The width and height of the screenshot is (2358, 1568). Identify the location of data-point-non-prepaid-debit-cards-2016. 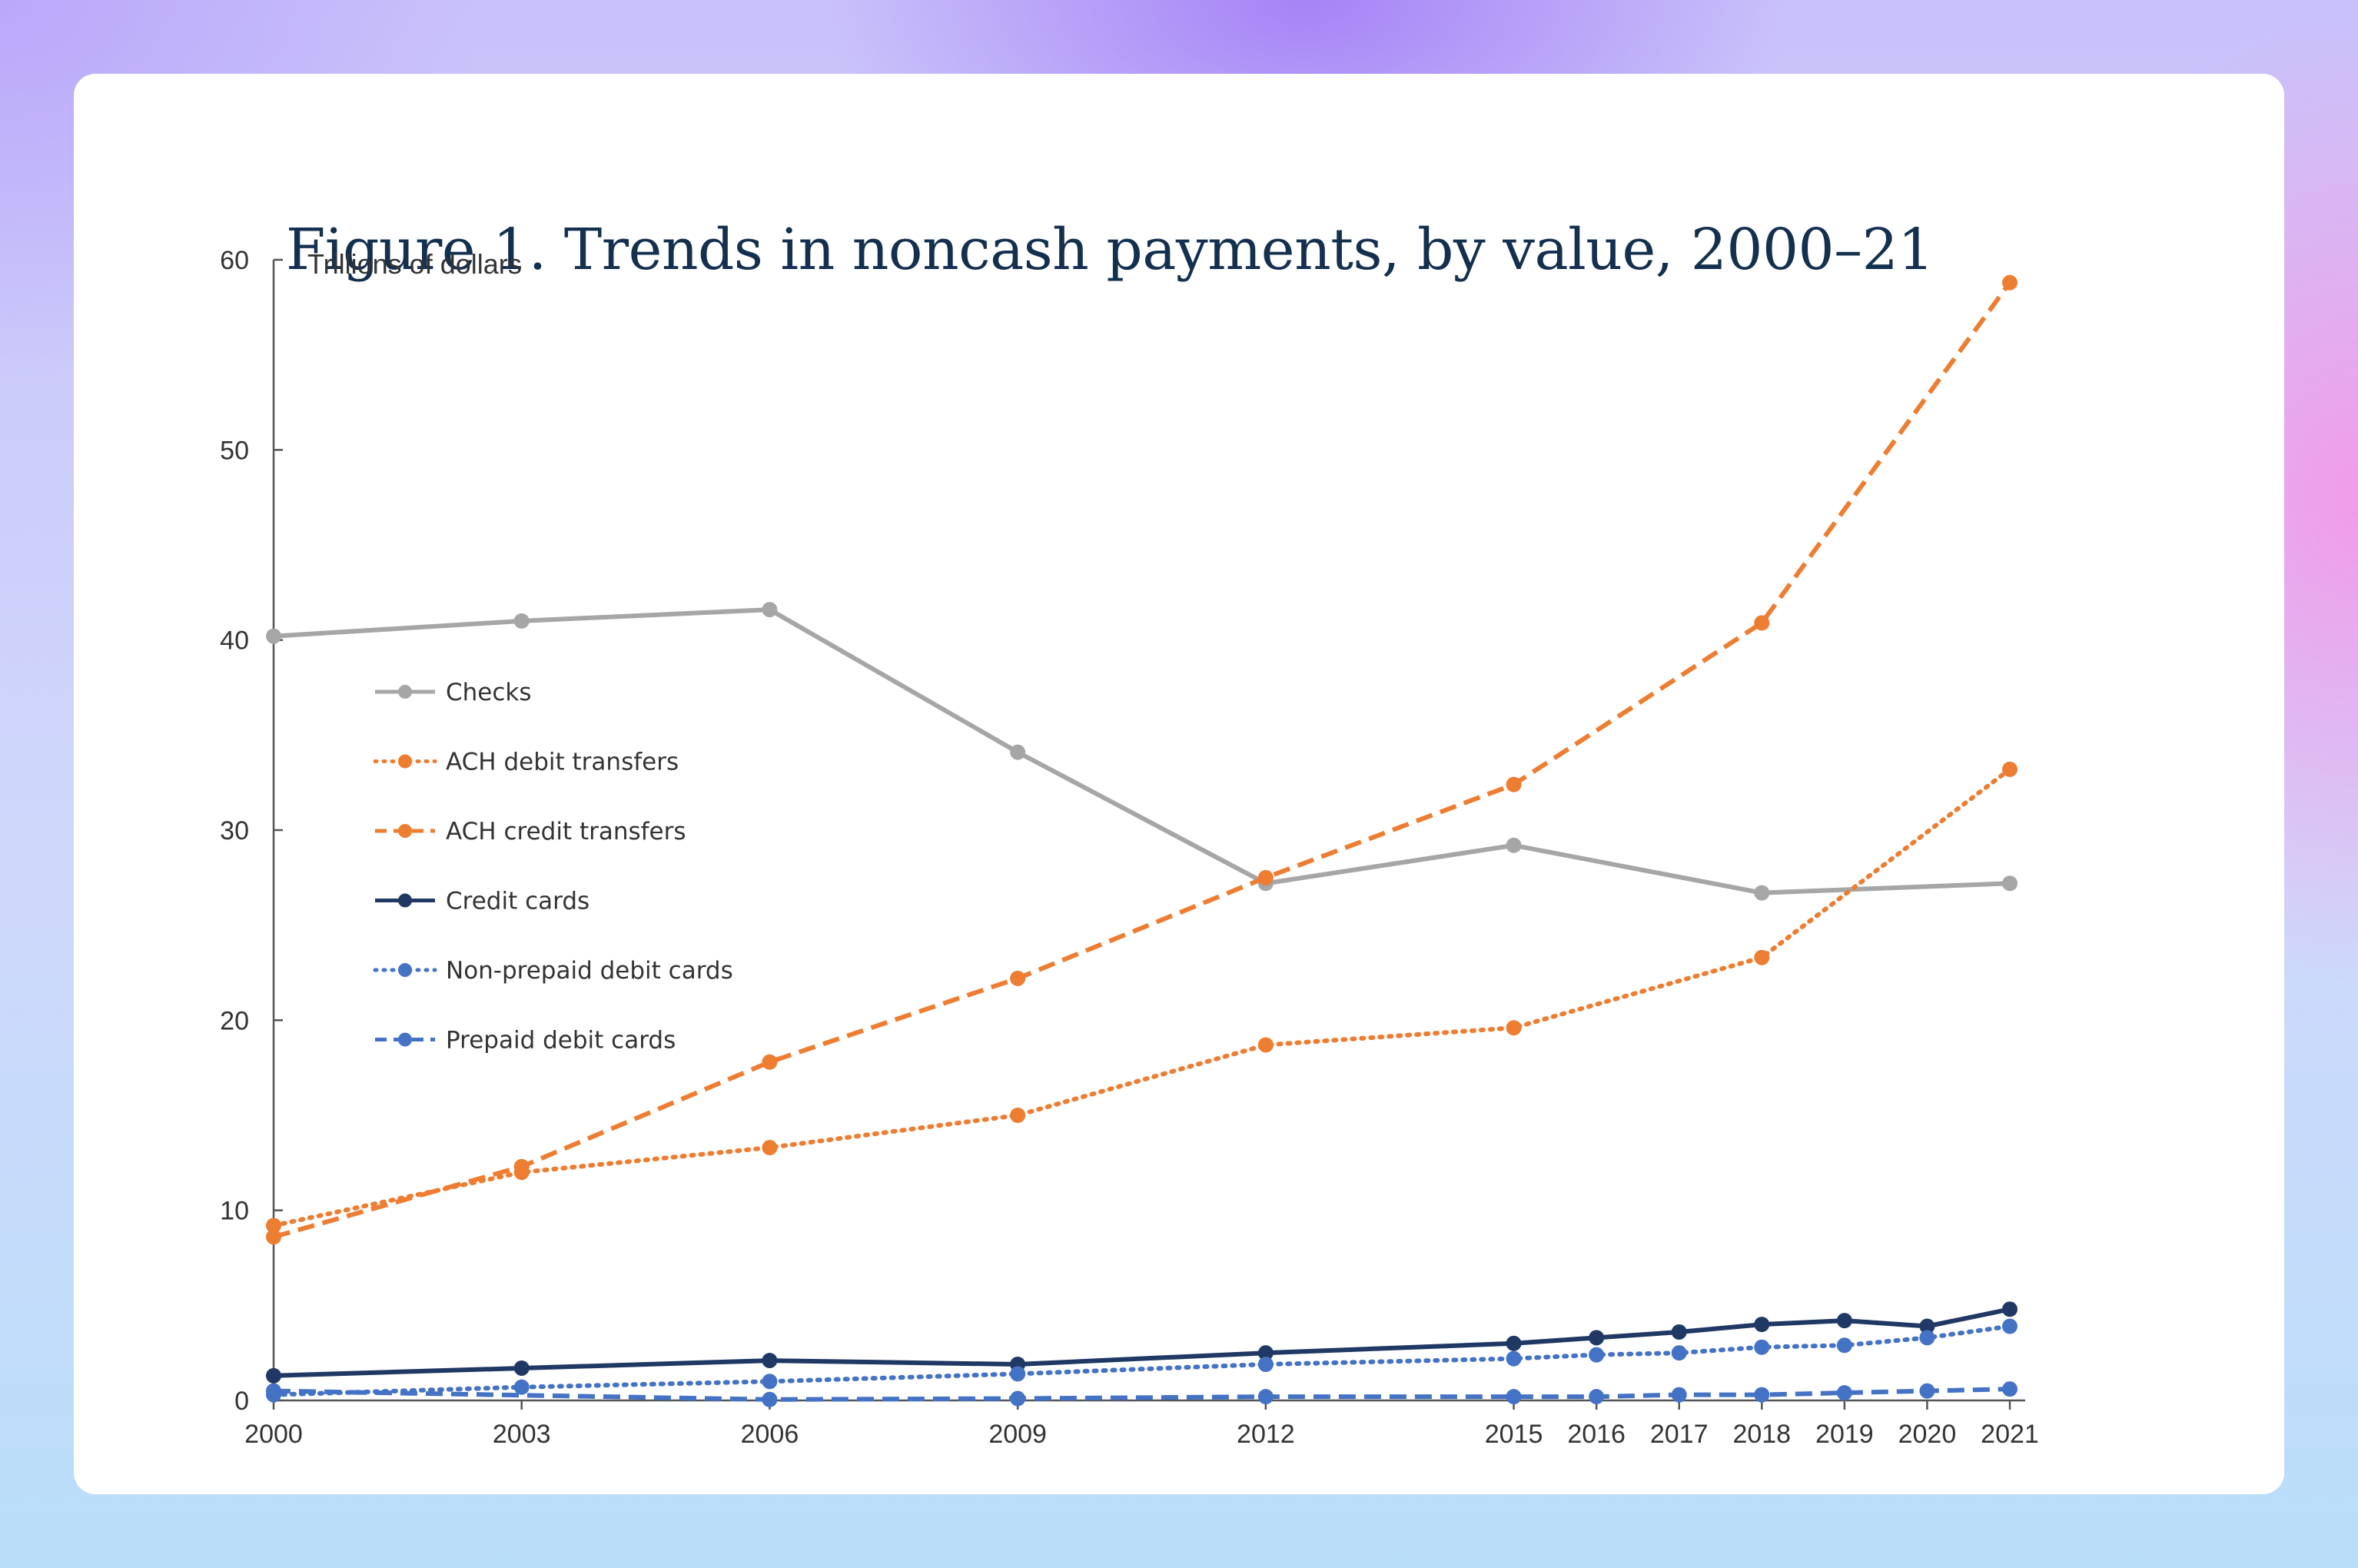
(1597, 1355).